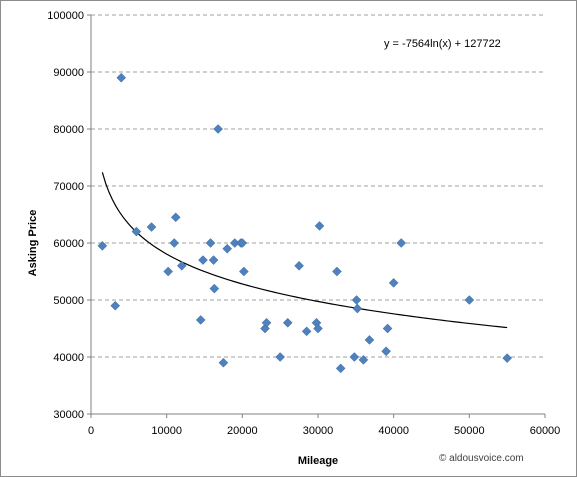  I want to click on y-axis-title: Asking Price, so click(33, 243).